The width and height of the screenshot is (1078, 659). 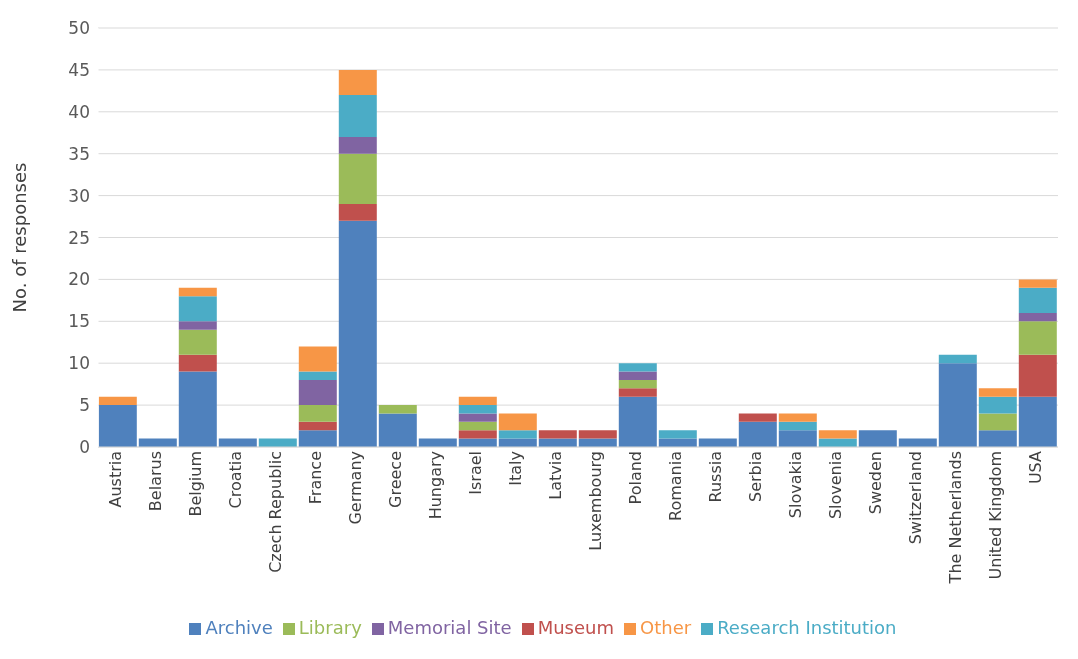 I want to click on x-tick-label: Poland, so click(x=636, y=478).